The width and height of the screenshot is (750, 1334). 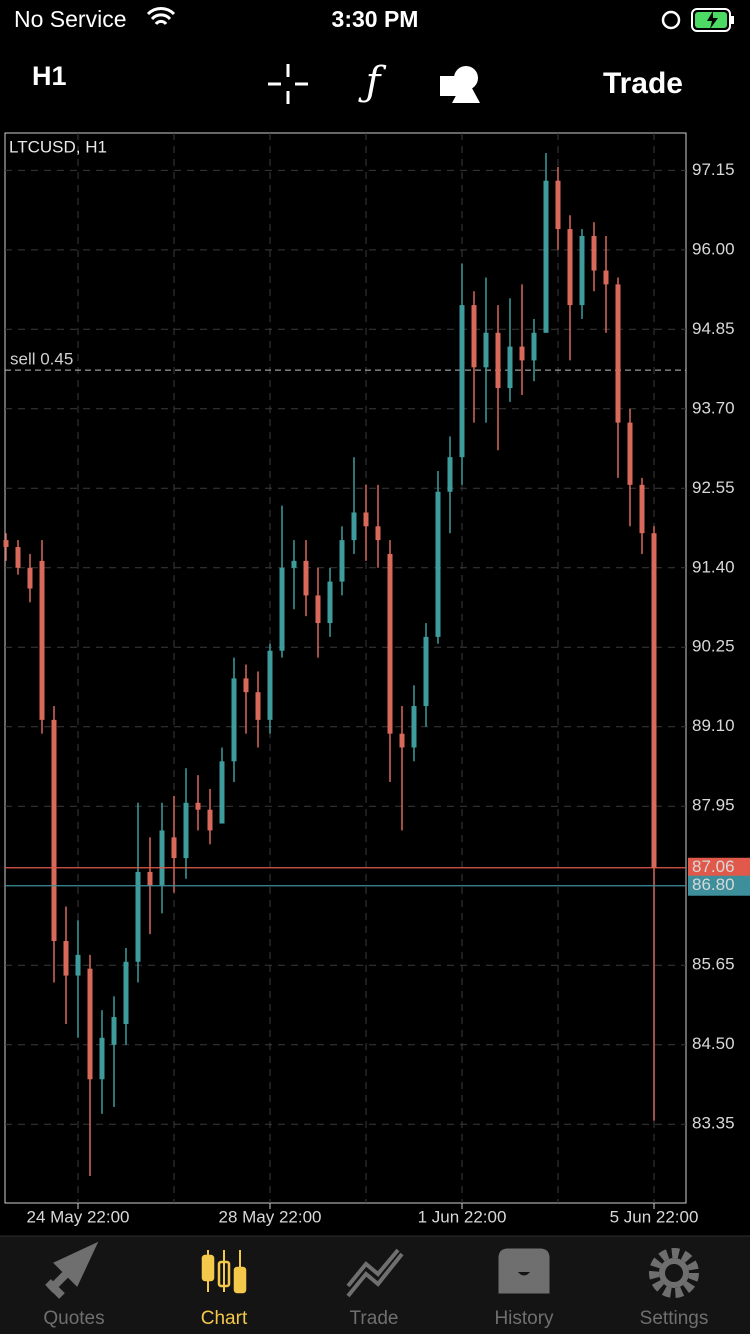 I want to click on chart-title: LTCUSD, H1, so click(x=58, y=146).